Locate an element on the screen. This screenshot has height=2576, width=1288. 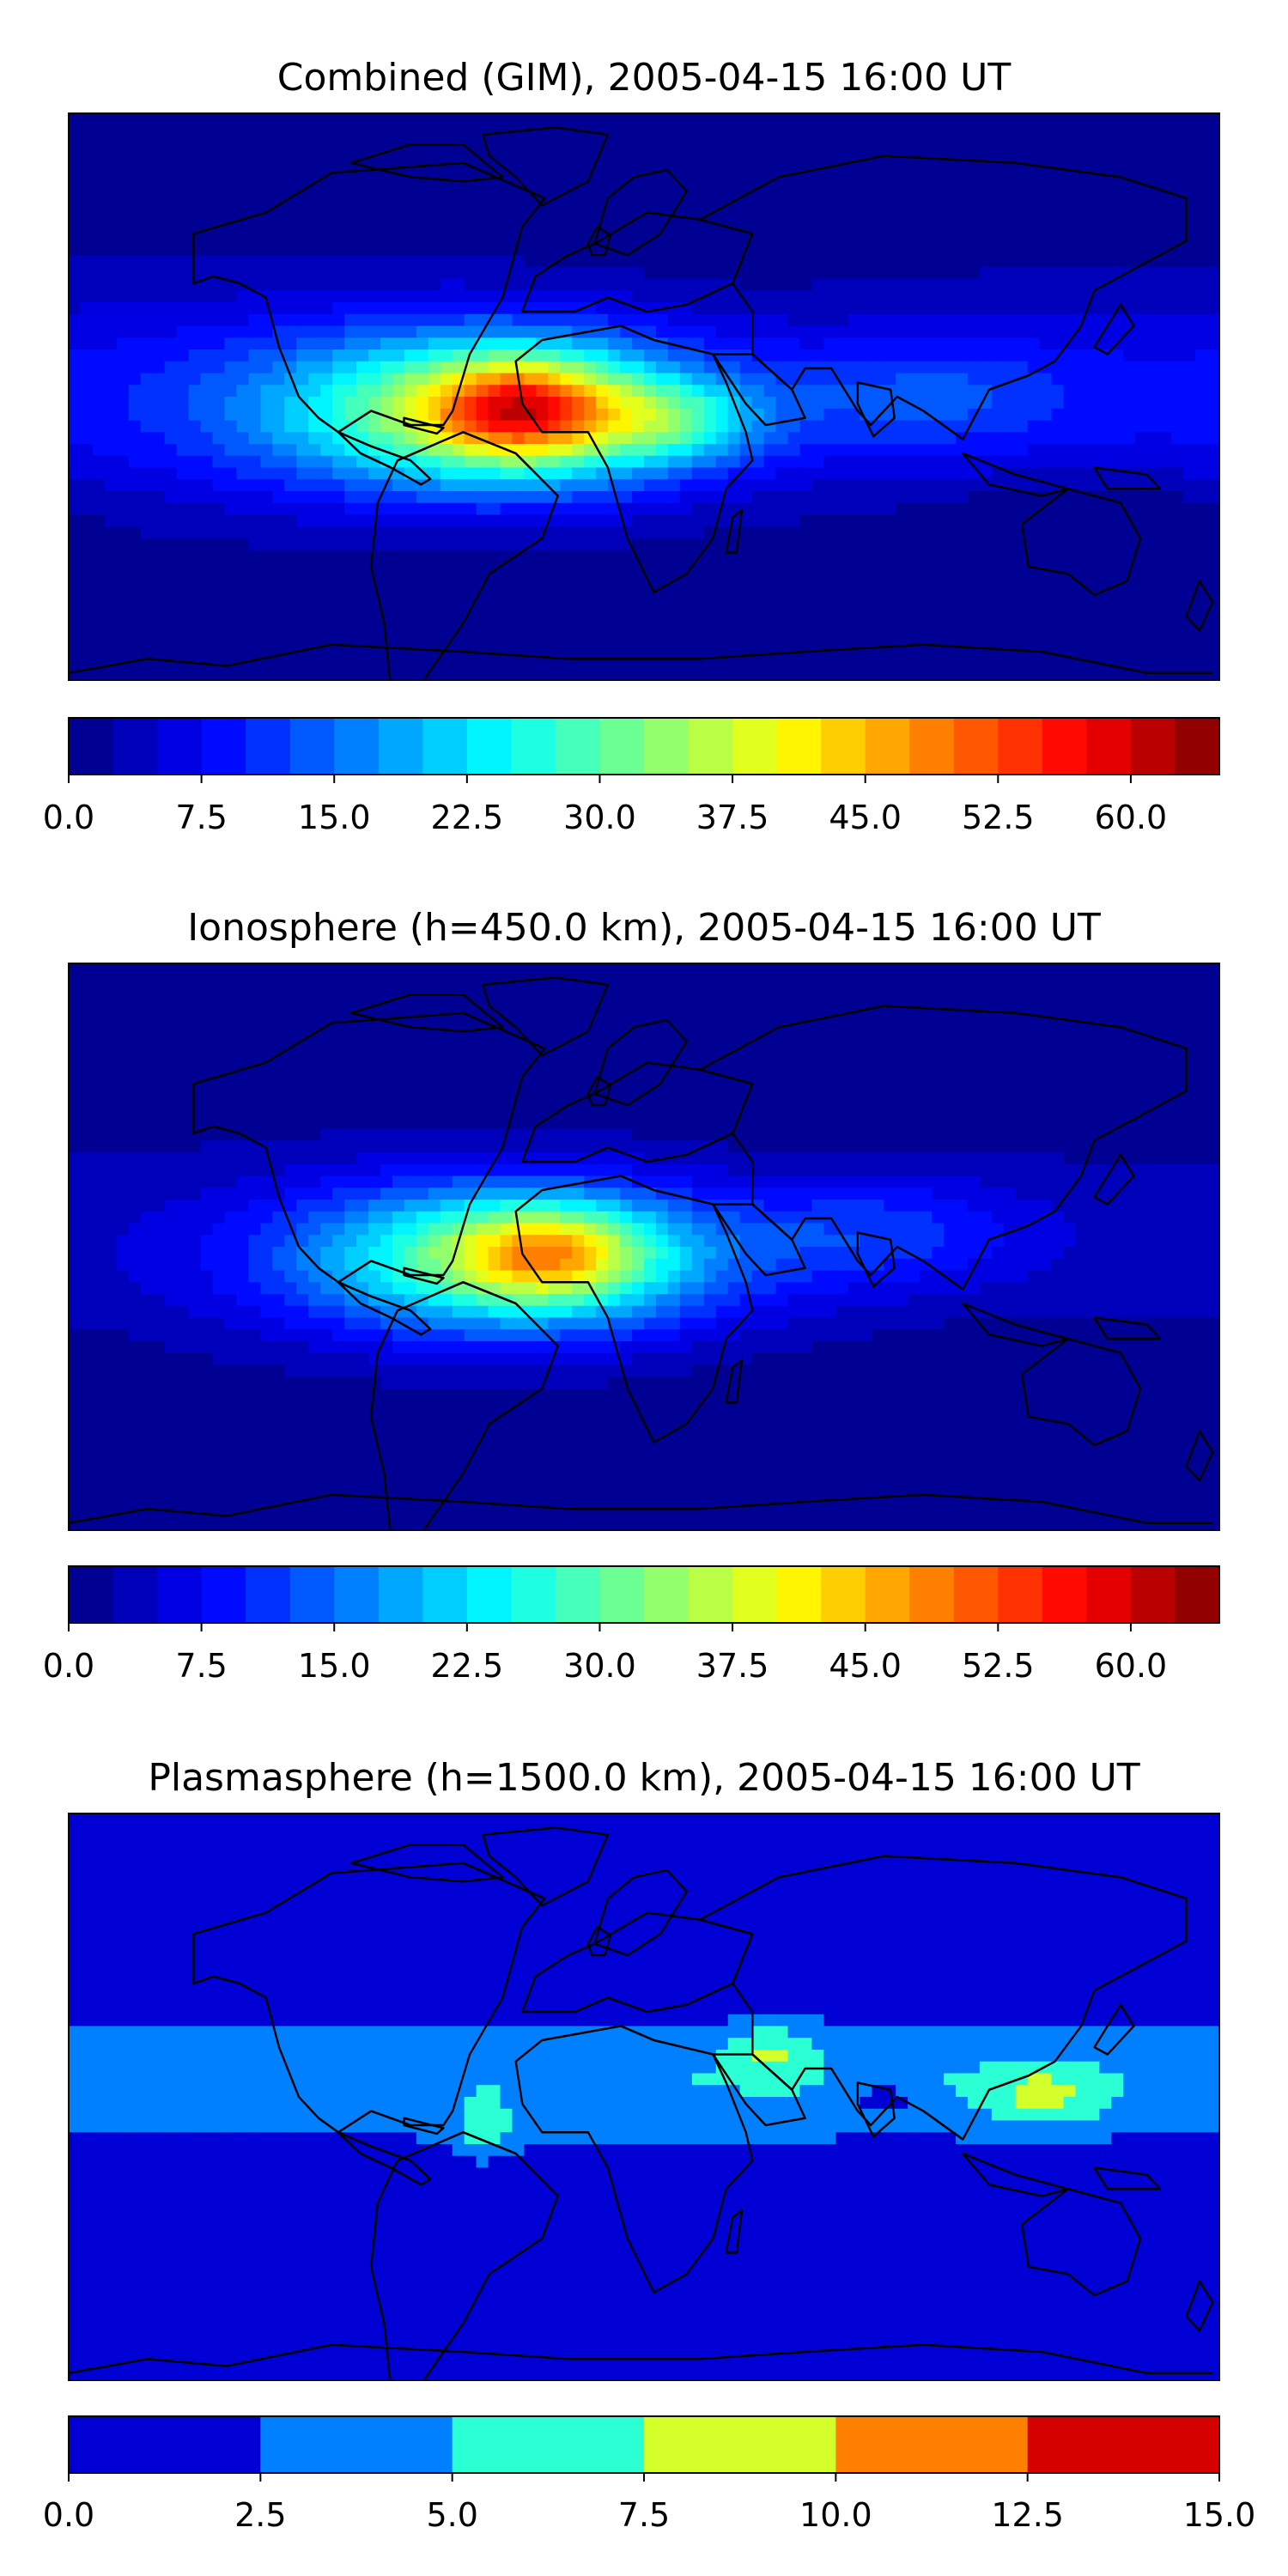
colorbar-tick-label: 7.5 is located at coordinates (201, 817).